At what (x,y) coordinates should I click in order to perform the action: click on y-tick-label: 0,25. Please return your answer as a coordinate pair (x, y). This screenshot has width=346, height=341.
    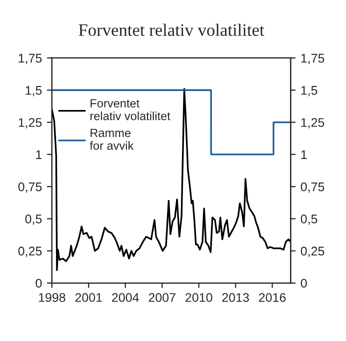
    Looking at the image, I should click on (30, 252).